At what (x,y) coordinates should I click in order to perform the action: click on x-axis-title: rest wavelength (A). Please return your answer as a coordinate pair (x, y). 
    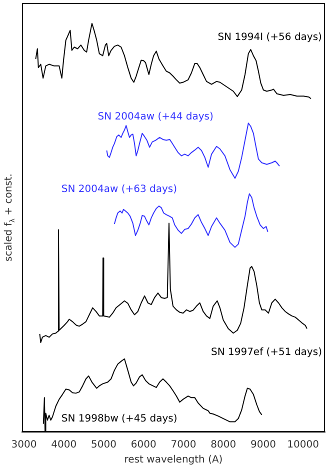
    Looking at the image, I should click on (173, 460).